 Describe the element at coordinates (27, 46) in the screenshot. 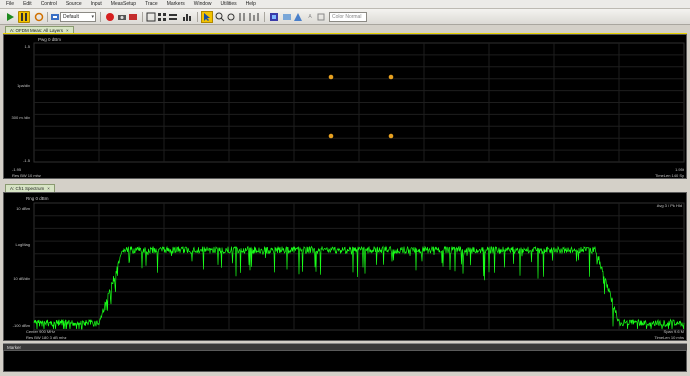

I see `constellation-y-top: 1.5` at that location.